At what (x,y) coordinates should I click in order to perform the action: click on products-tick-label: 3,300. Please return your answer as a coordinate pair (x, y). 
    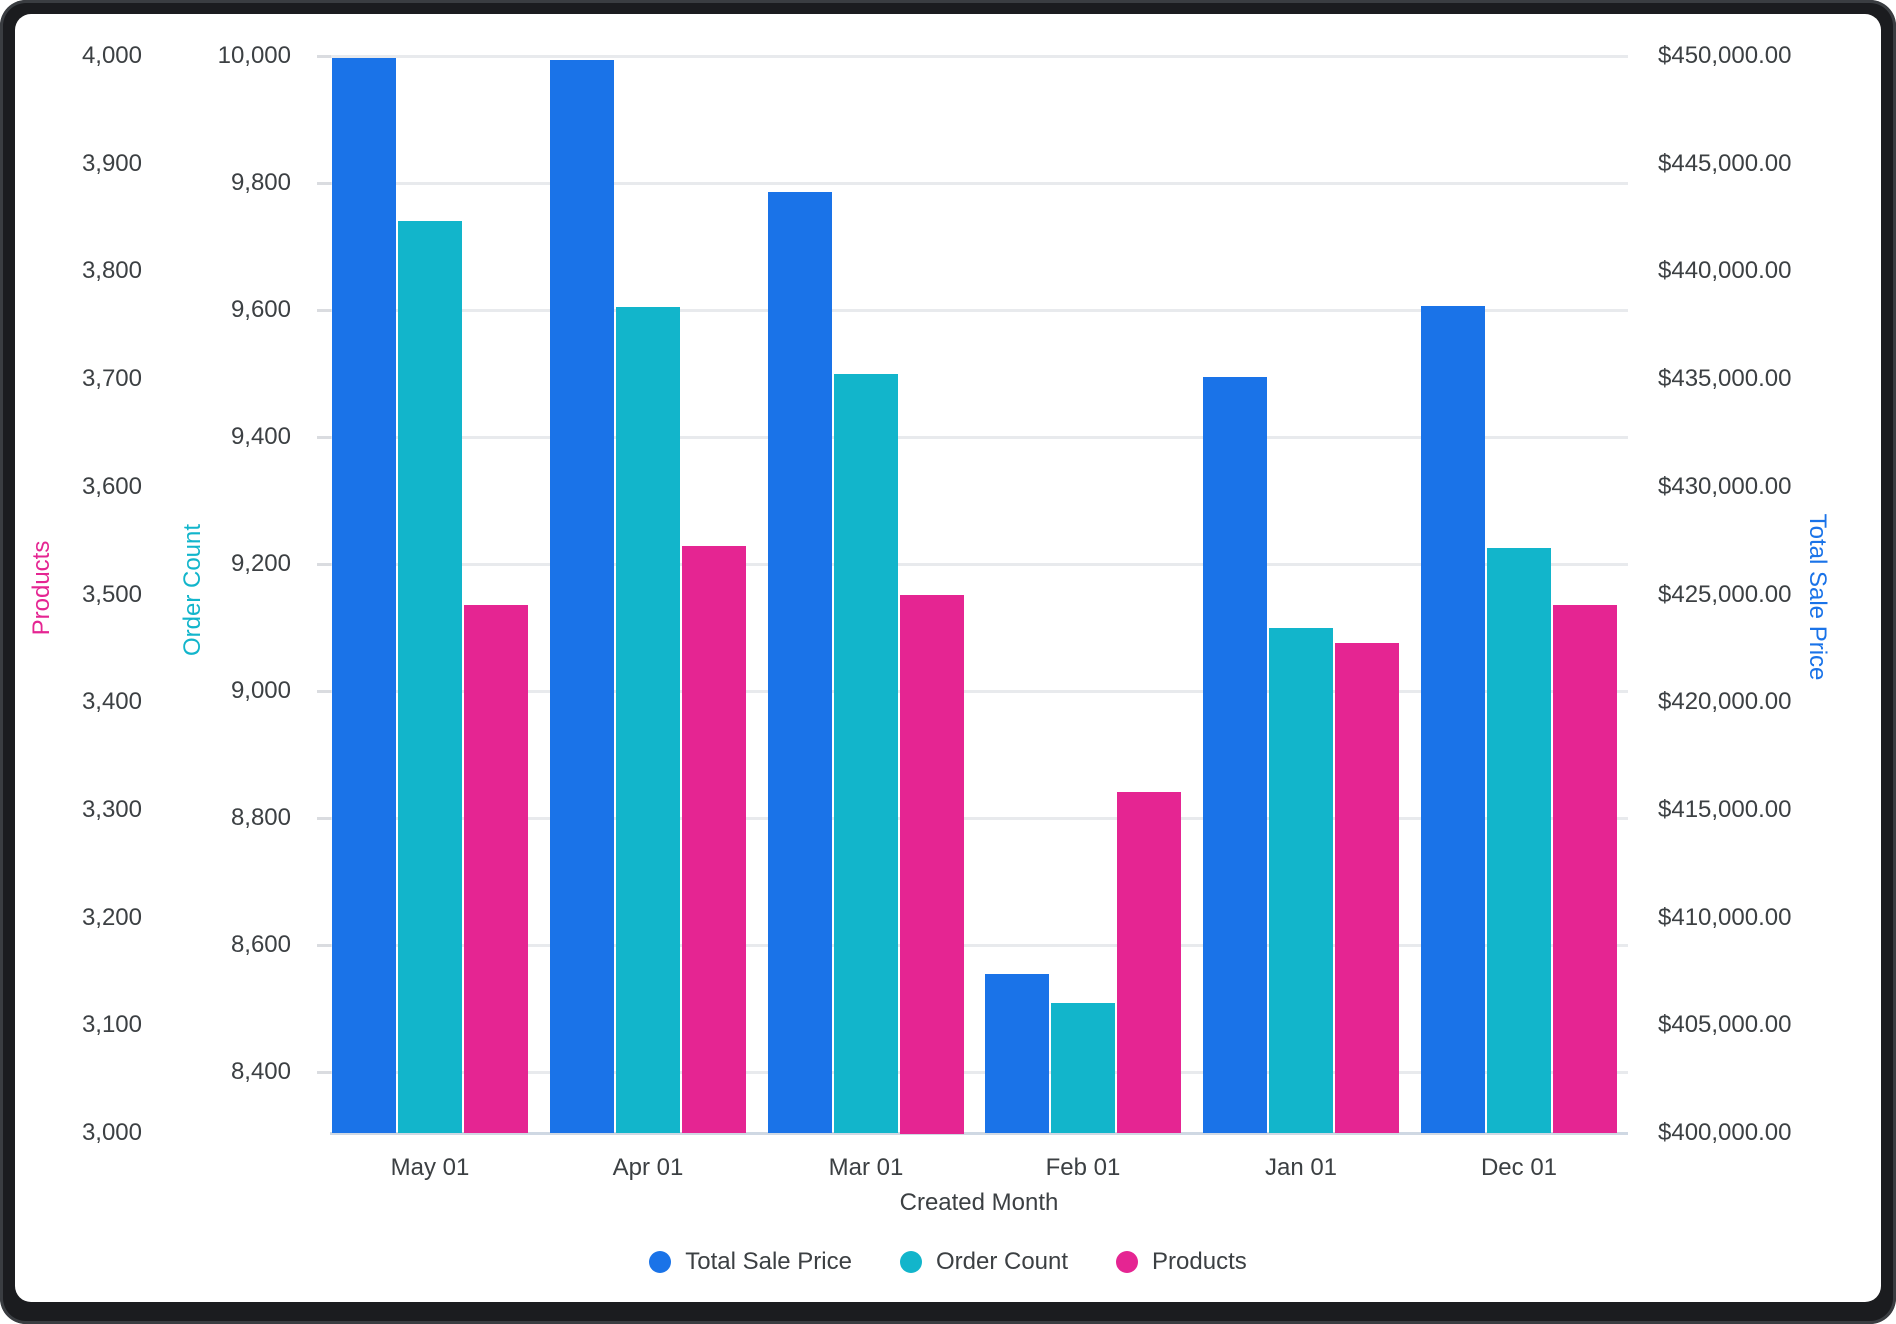
    Looking at the image, I should click on (111, 809).